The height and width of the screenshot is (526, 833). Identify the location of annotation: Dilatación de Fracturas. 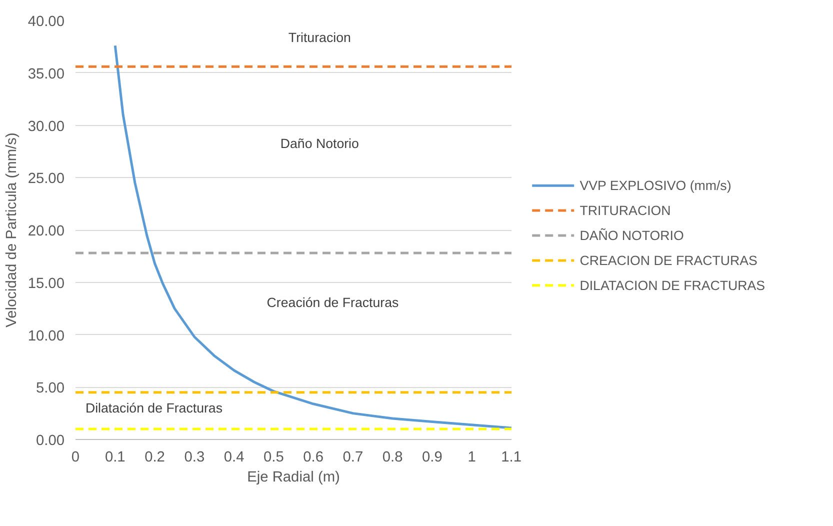
(154, 408).